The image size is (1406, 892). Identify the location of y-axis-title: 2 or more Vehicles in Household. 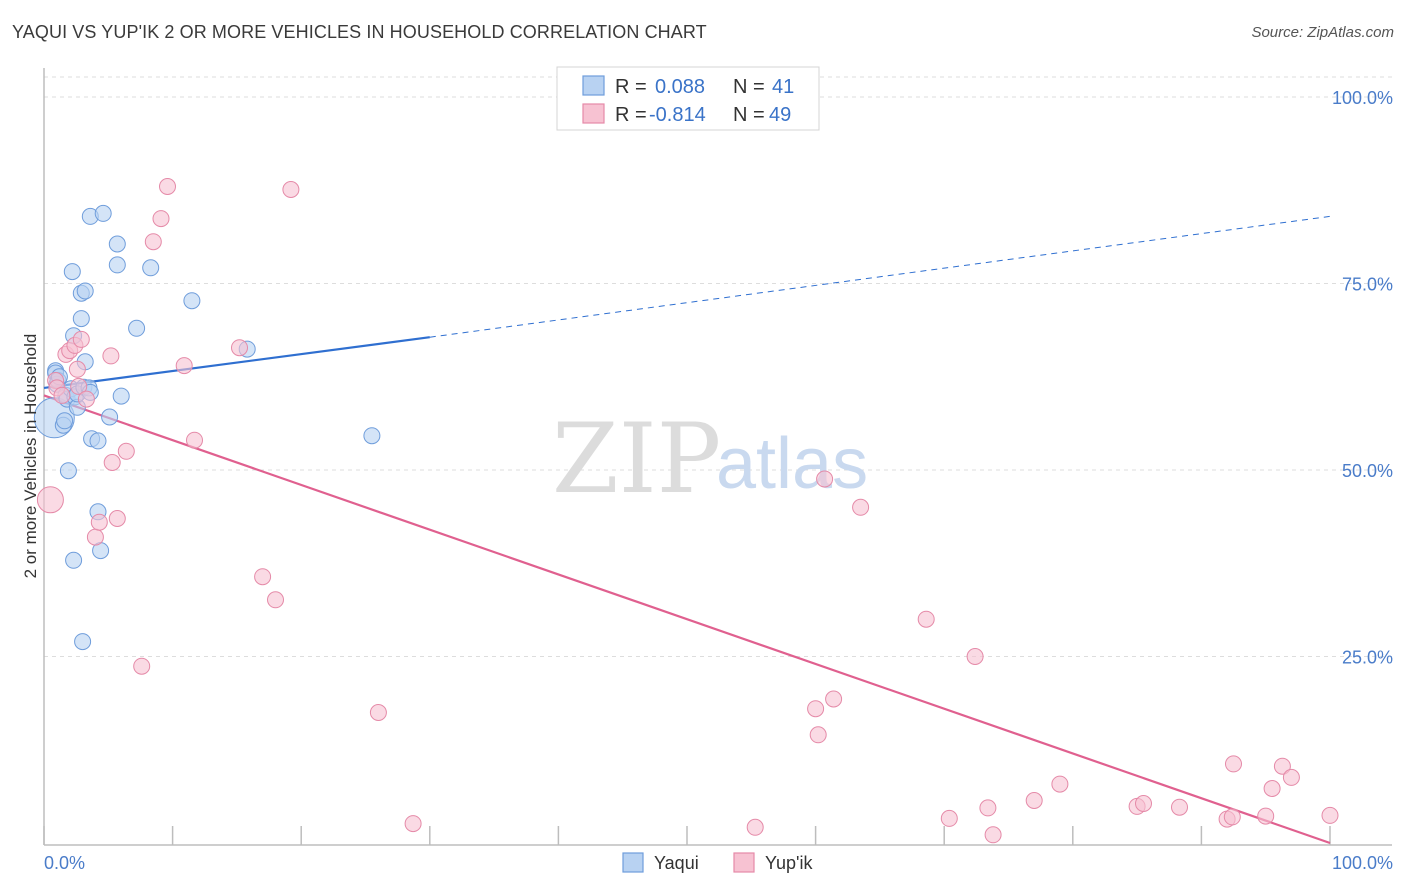
(30, 456).